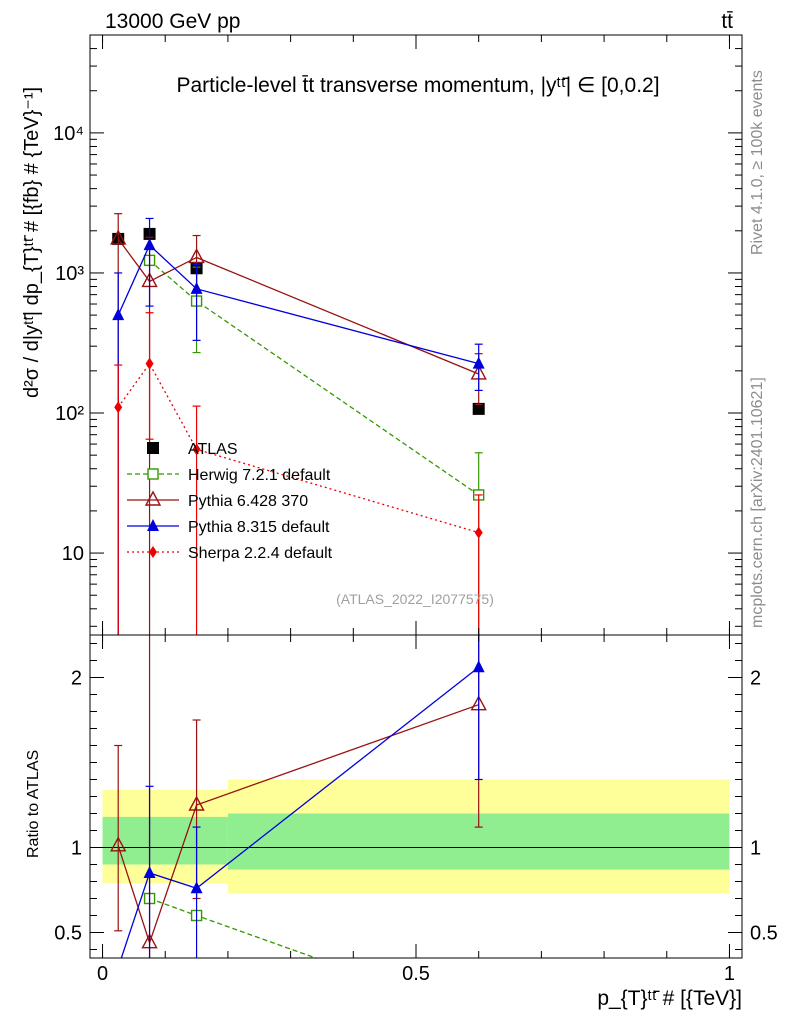  Describe the element at coordinates (260, 553) in the screenshot. I see `legend-label: Sherpa 2.2.4 default` at that location.